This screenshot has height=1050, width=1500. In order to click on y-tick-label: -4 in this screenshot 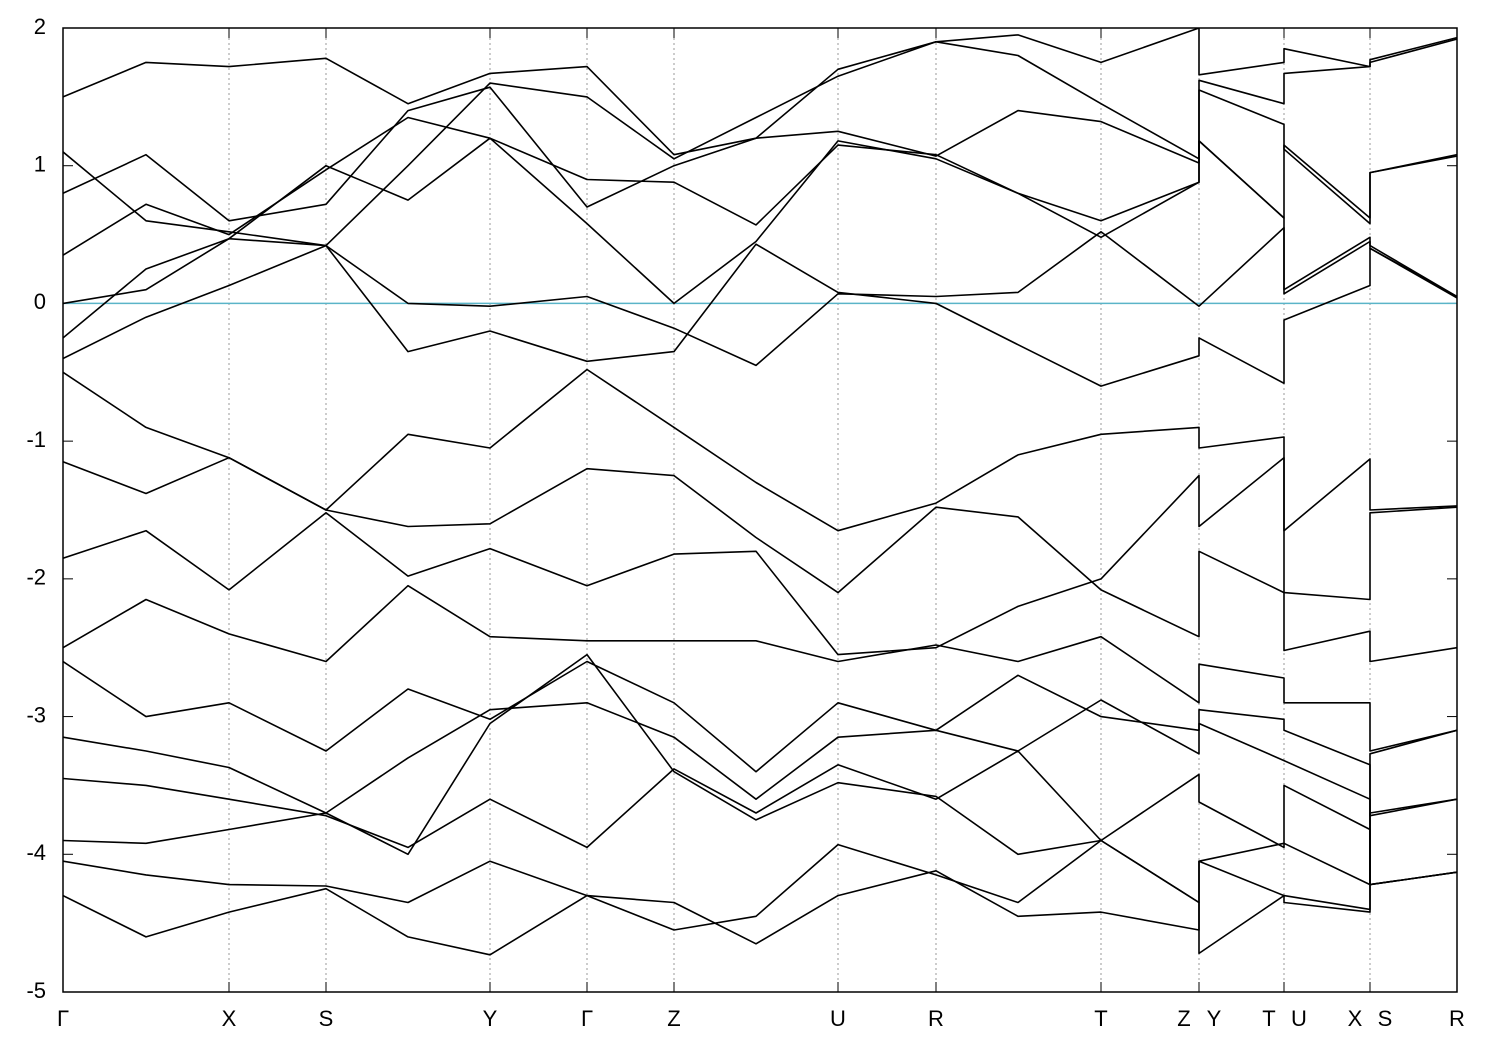, I will do `click(36, 852)`.